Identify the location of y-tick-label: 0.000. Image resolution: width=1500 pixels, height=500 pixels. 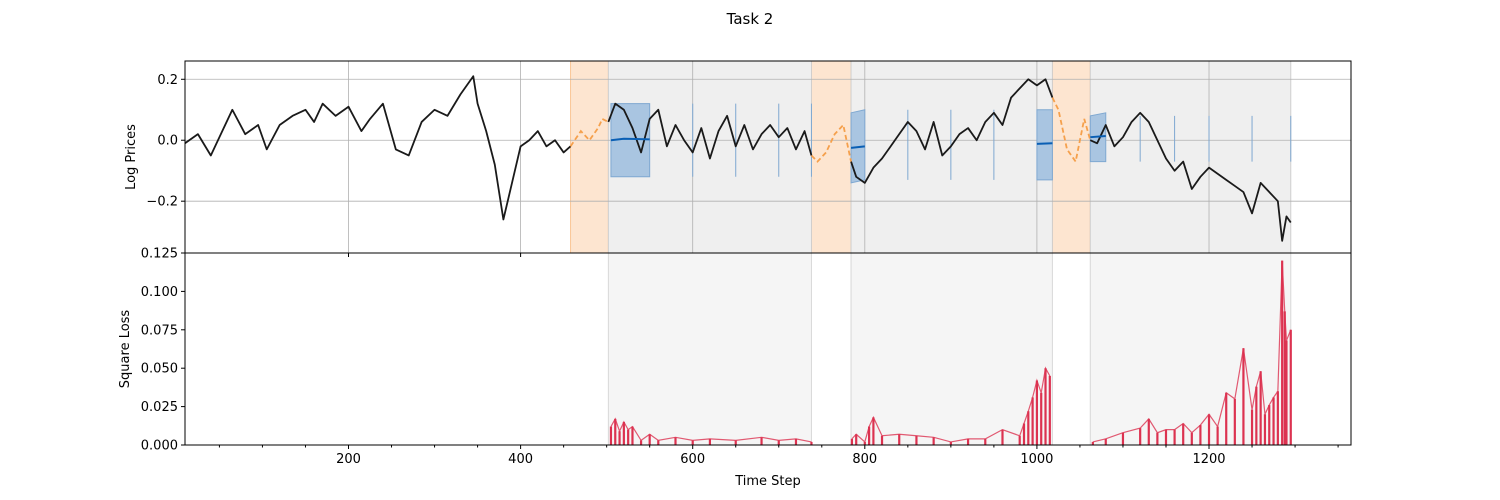
(159, 446).